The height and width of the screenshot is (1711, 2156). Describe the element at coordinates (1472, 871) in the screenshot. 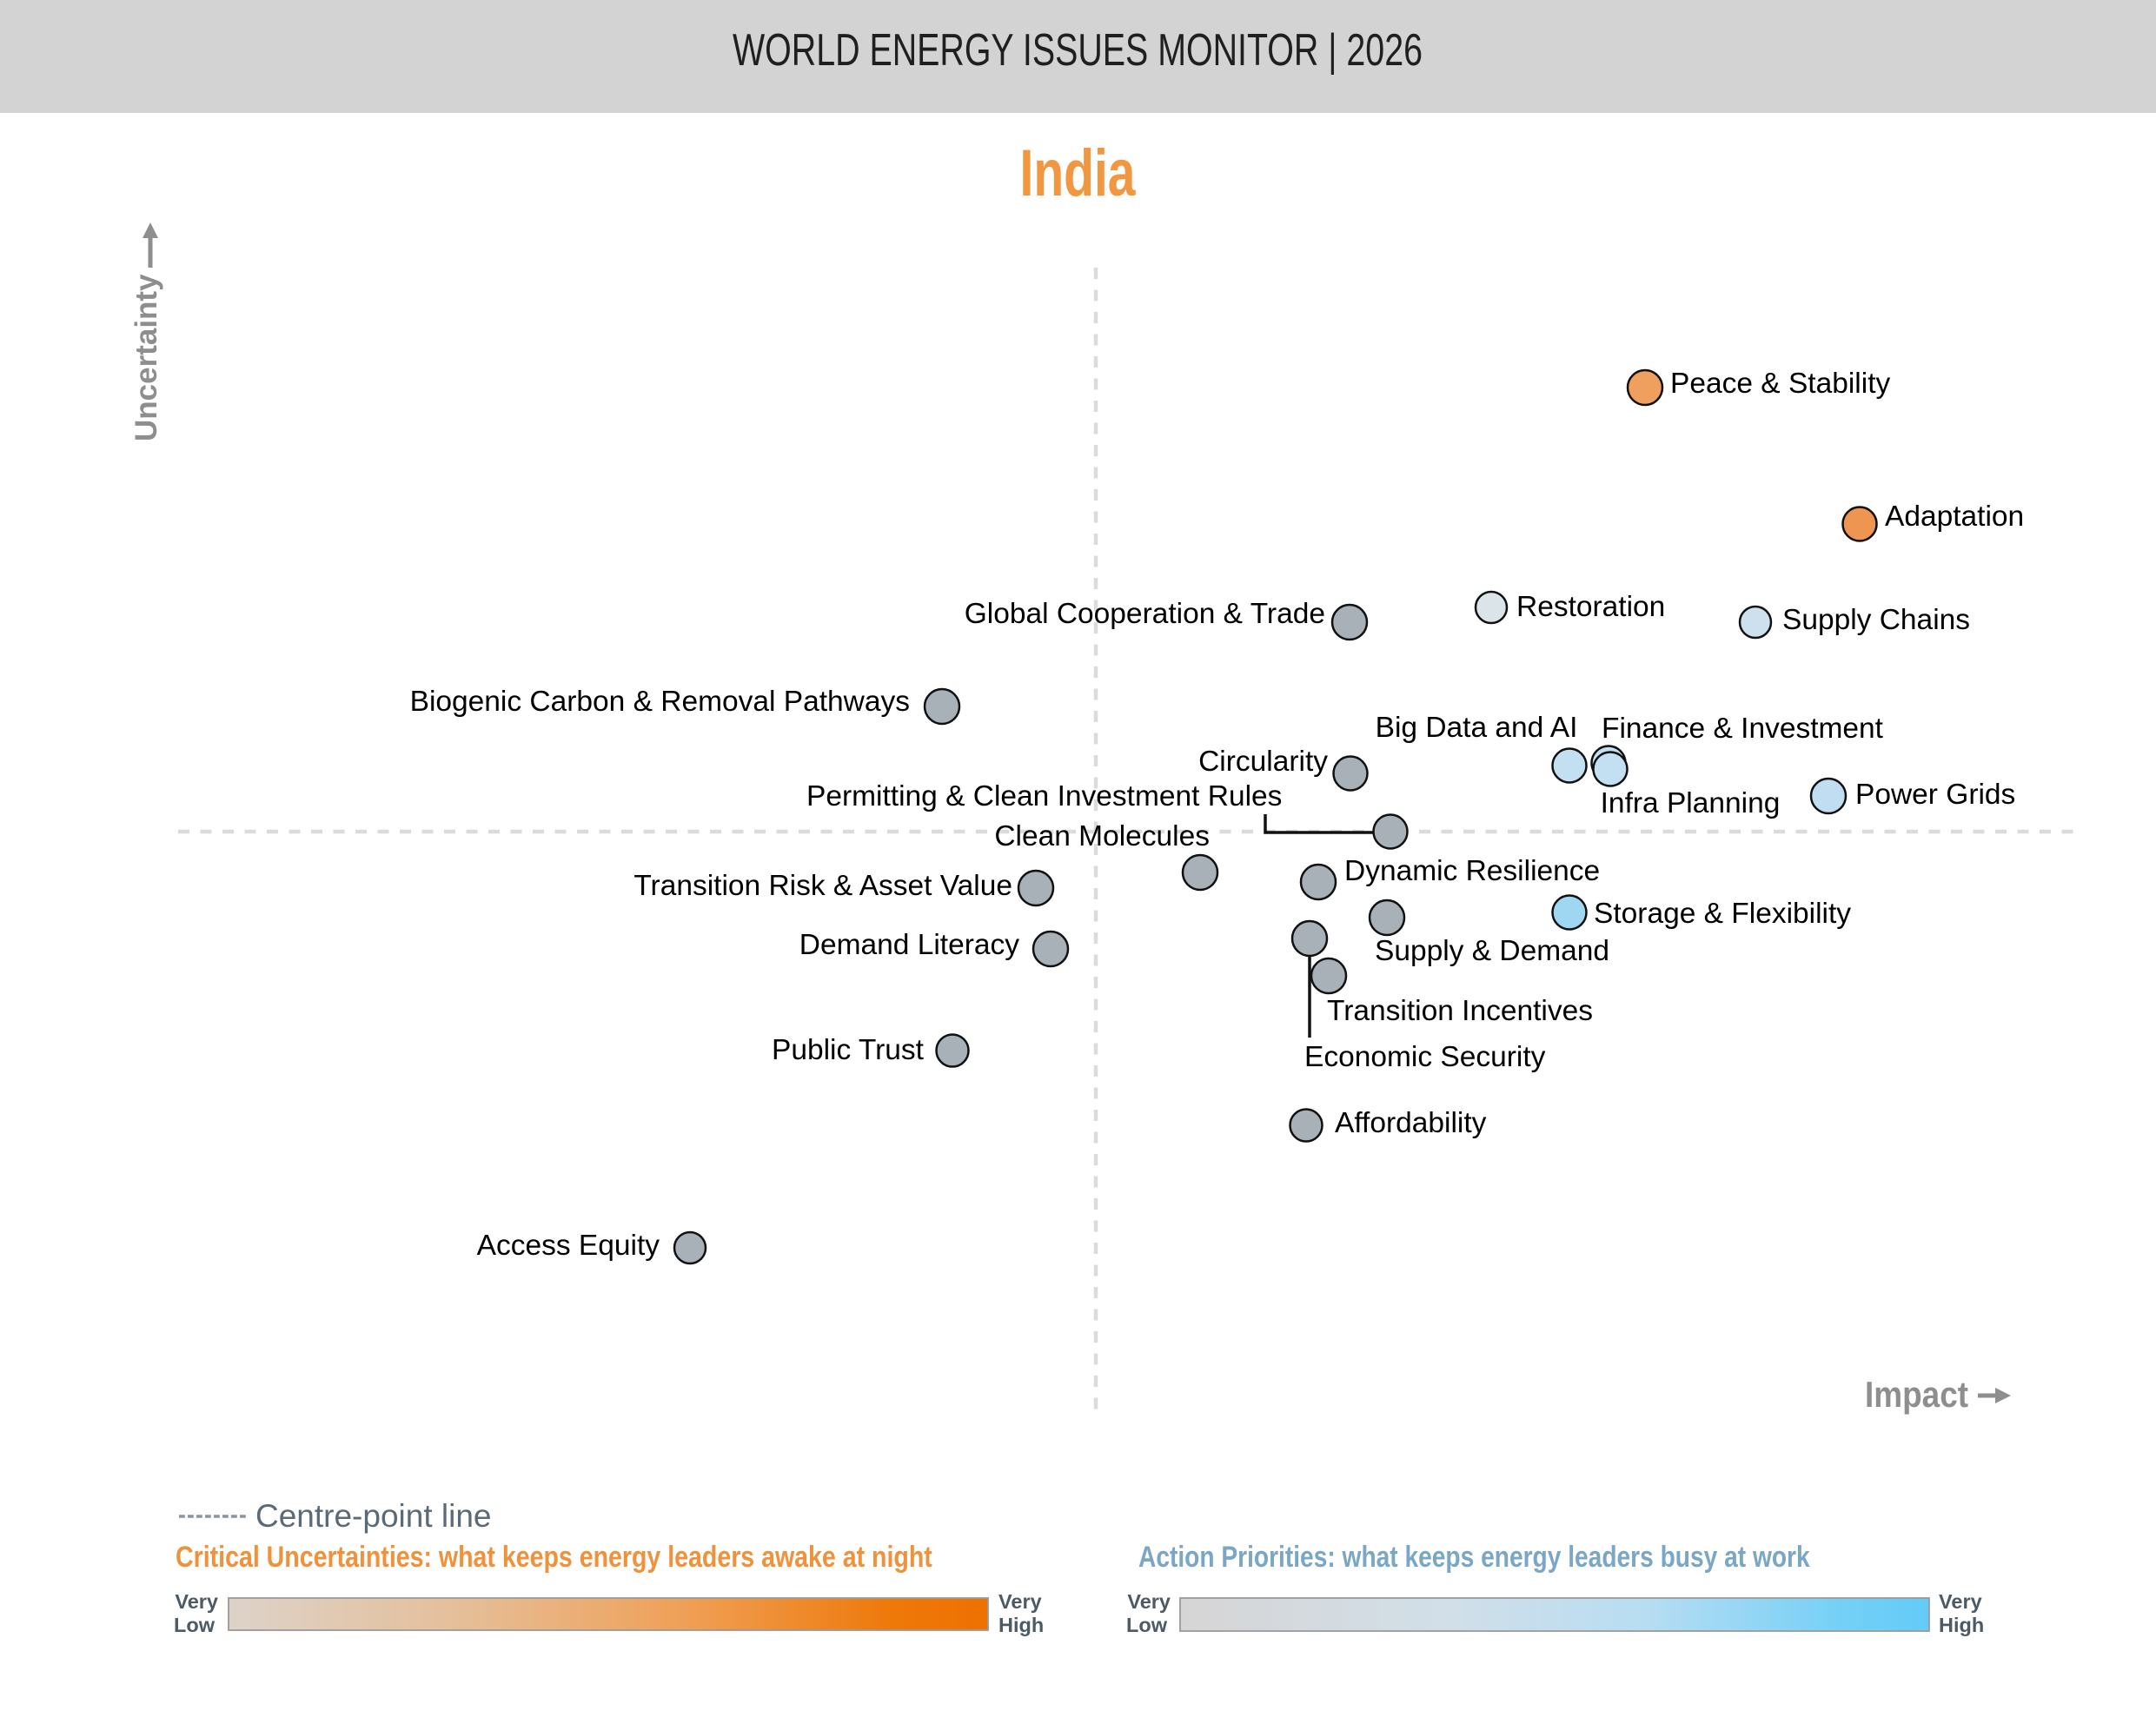

I see `svg-text: Dynamic Resilience` at that location.